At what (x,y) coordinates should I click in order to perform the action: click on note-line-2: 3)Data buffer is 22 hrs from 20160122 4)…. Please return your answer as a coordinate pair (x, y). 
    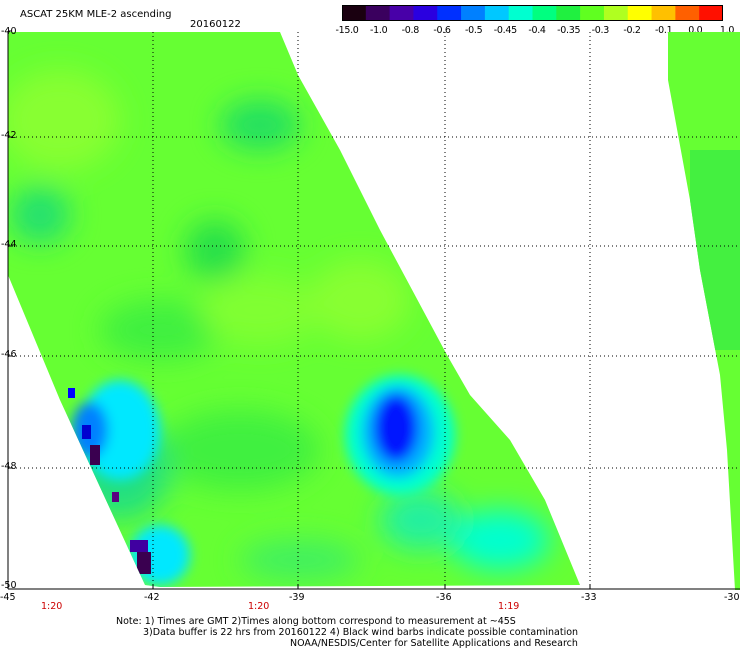
    Looking at the image, I should click on (361, 632).